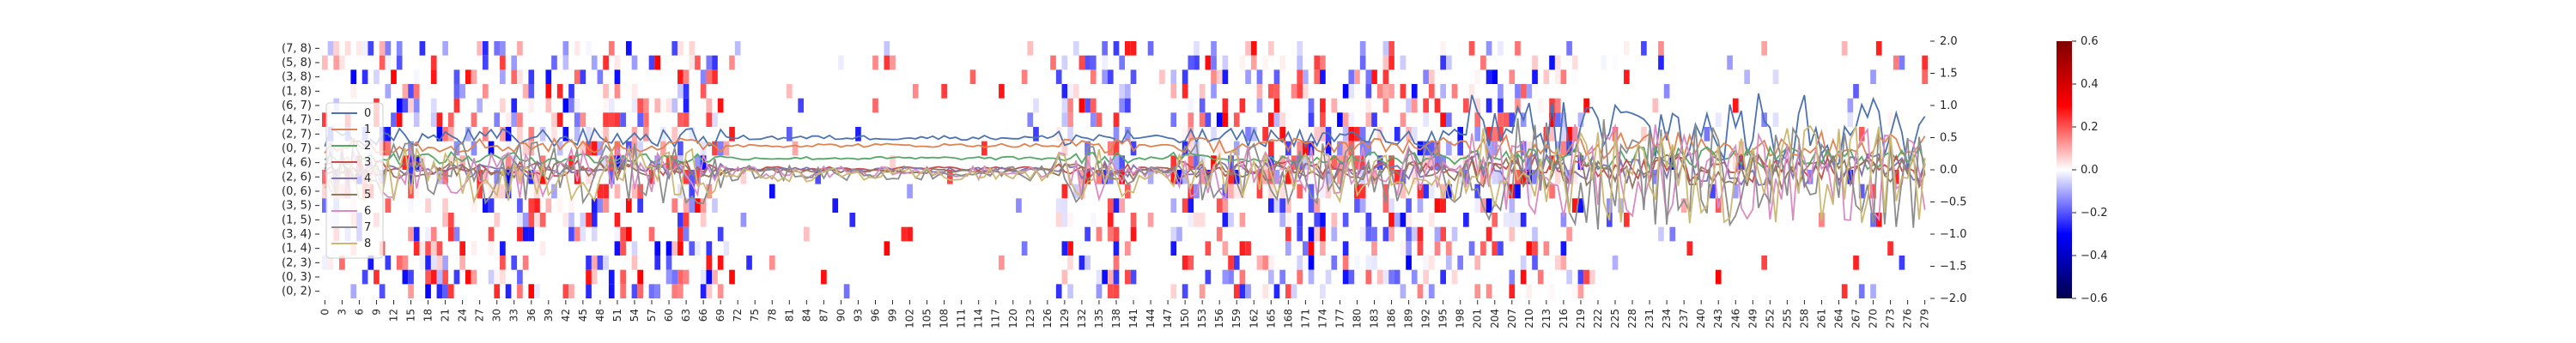 This screenshot has height=343, width=2576. I want to click on column-tick-label: 123, so click(1030, 319).